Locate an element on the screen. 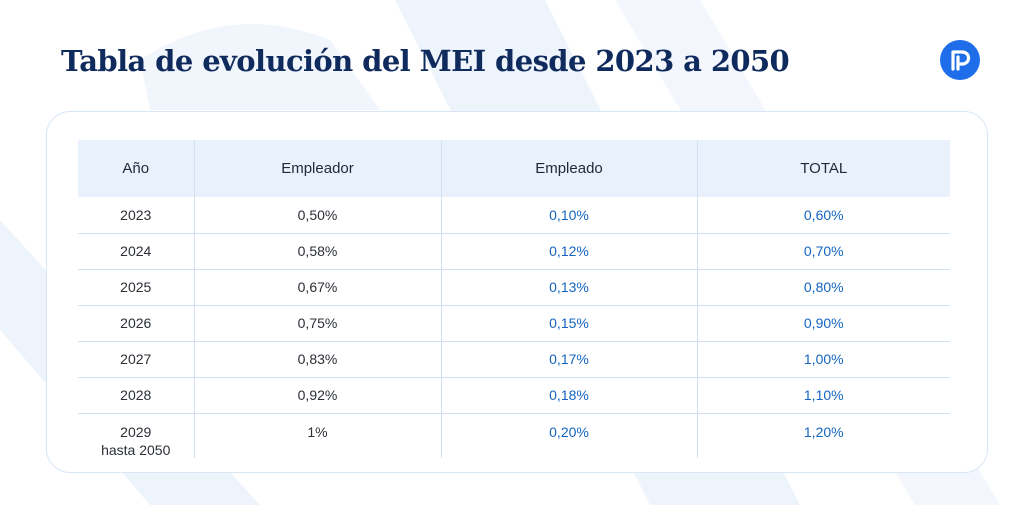 Image resolution: width=1034 pixels, height=505 pixels. table-row: 2023 0,50% 0,10% 0,60% is located at coordinates (514, 215).